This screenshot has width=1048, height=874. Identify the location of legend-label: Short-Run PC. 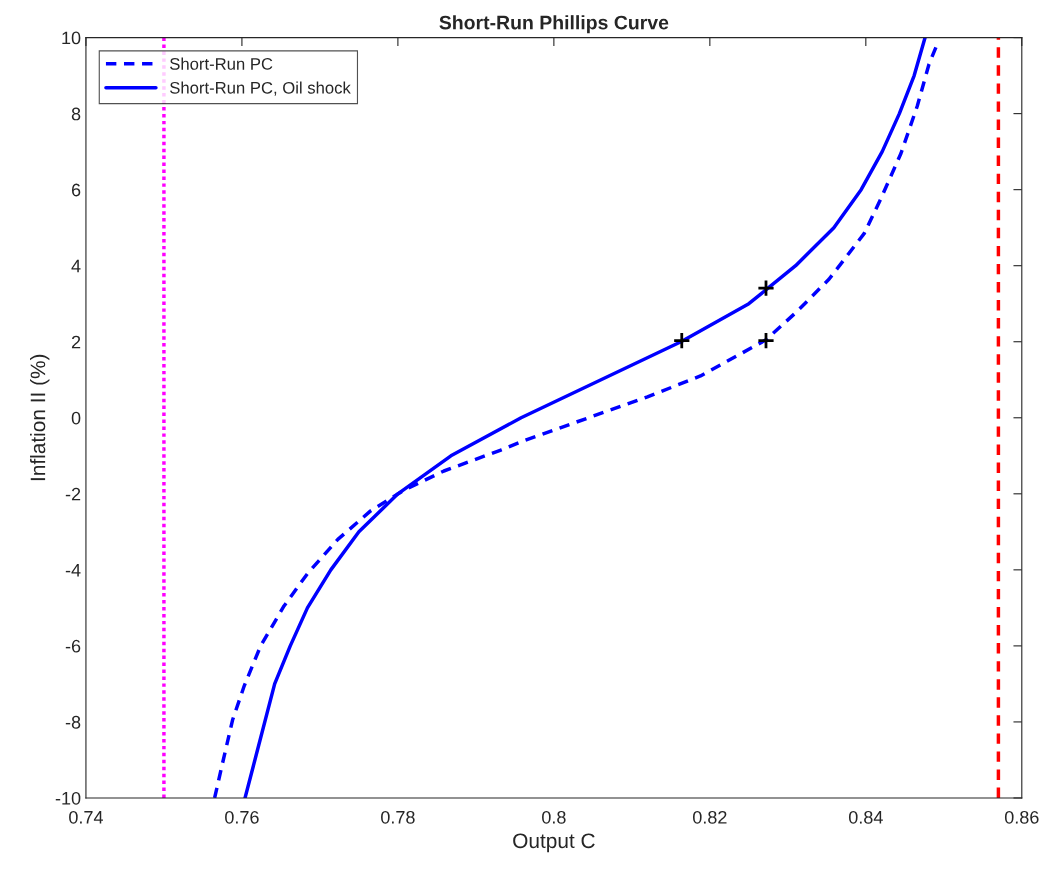
(221, 63).